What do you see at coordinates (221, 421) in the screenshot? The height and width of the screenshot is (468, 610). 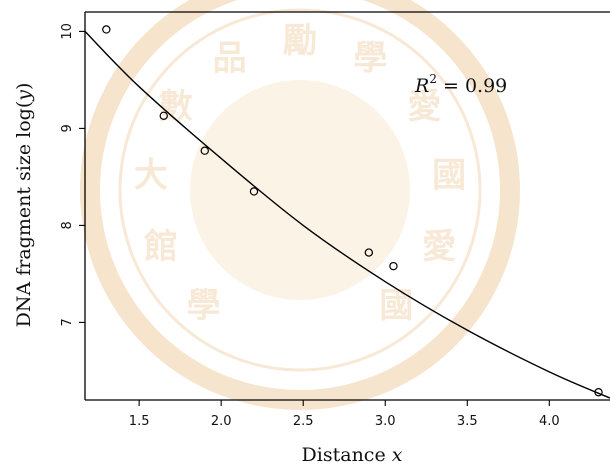 I see `x-tick-label: 2.0` at bounding box center [221, 421].